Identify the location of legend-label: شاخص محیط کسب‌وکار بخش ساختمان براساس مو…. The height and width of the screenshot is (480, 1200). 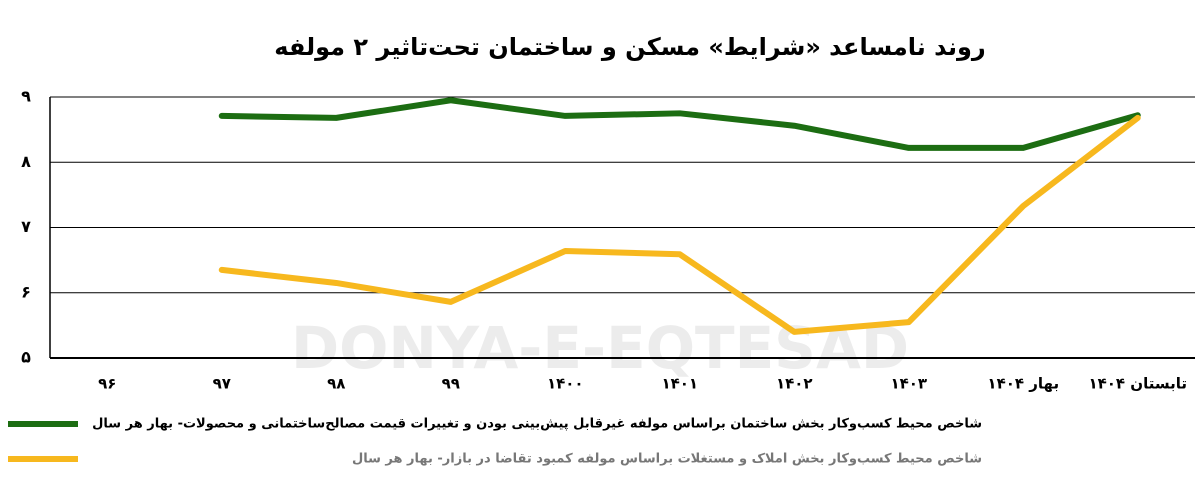
(537, 424).